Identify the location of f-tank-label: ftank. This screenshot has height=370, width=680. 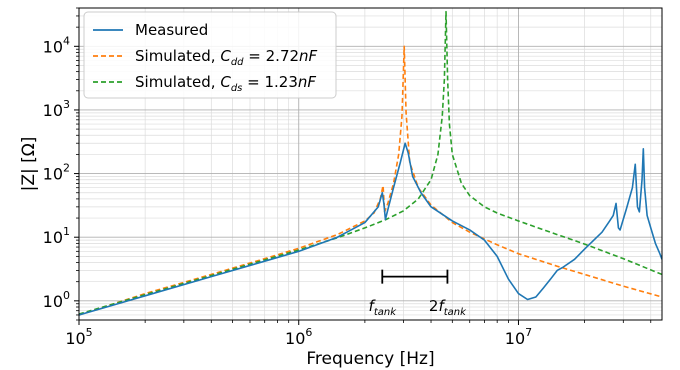
(383, 307).